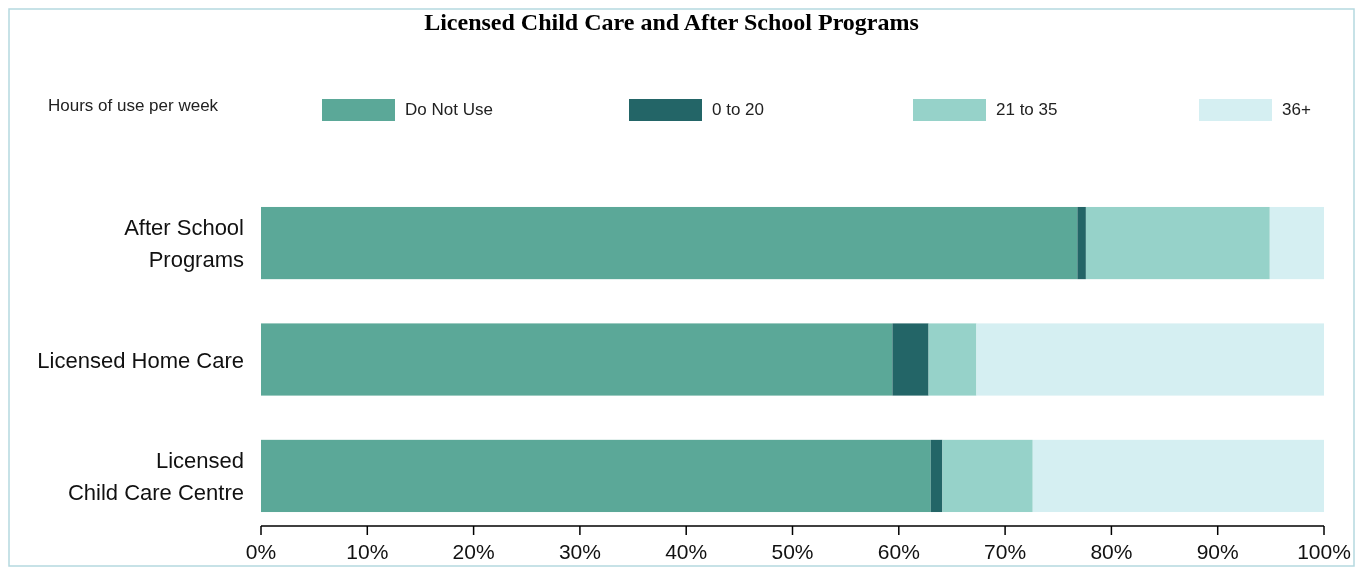  Describe the element at coordinates (738, 109) in the screenshot. I see `legend-label: 0 to 20` at that location.